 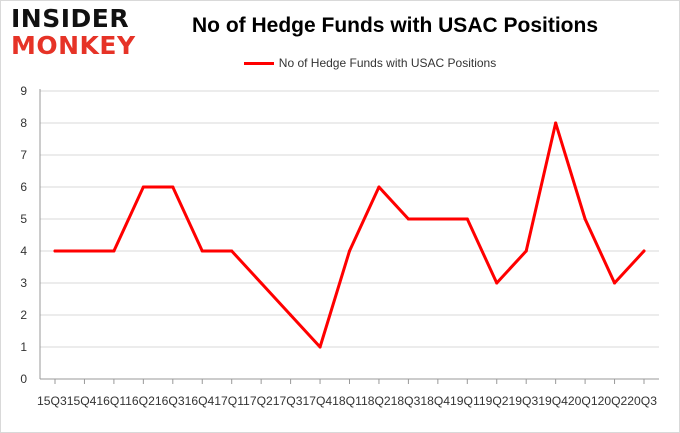 What do you see at coordinates (23, 379) in the screenshot?
I see `y-tick-label-0: 0` at bounding box center [23, 379].